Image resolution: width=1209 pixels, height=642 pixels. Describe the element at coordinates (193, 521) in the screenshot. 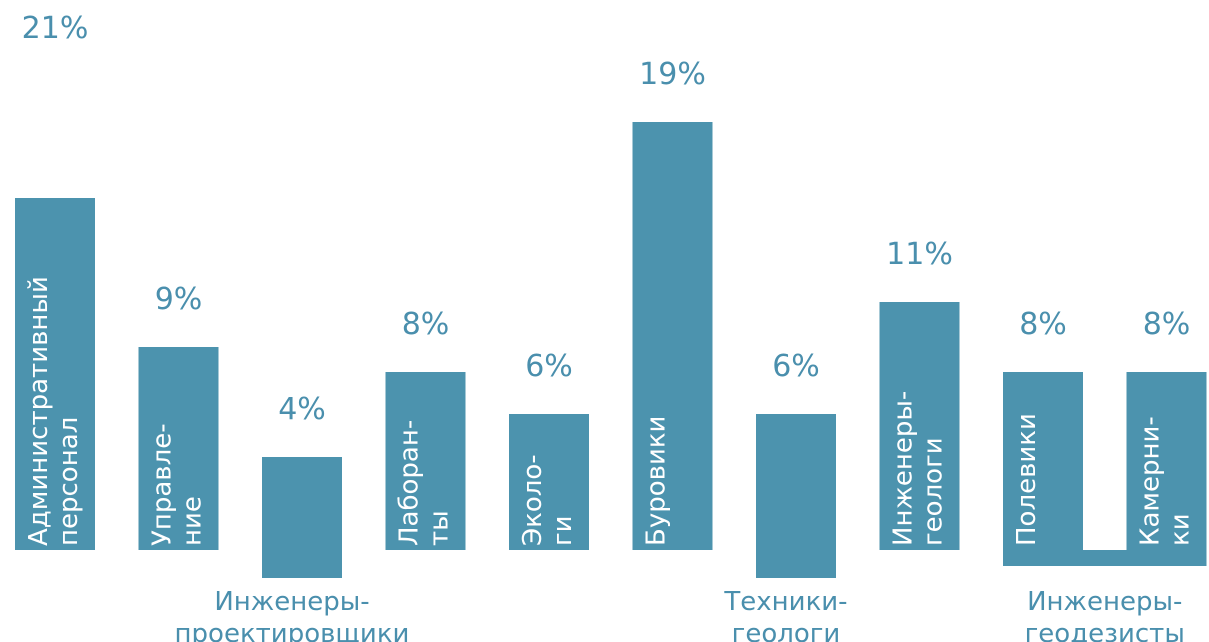

I see `bar-label-line: ние` at that location.